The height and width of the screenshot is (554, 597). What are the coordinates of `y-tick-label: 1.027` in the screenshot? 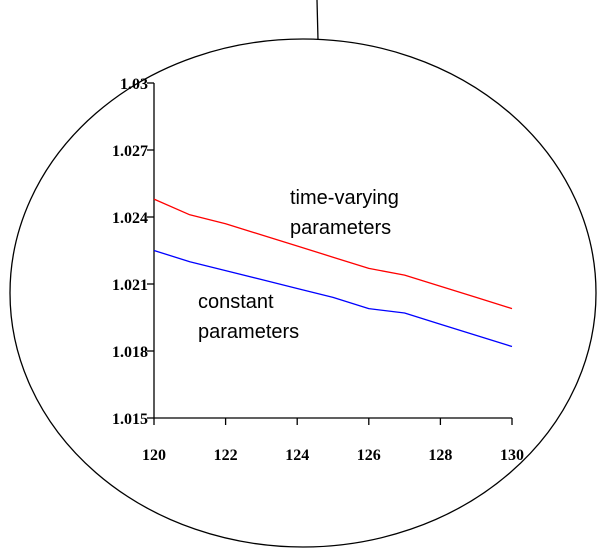 It's located at (130, 151).